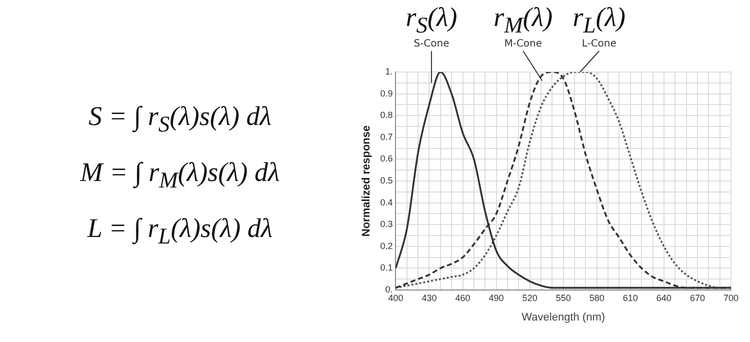  What do you see at coordinates (596, 297) in the screenshot?
I see `x-tick-label: 580` at bounding box center [596, 297].